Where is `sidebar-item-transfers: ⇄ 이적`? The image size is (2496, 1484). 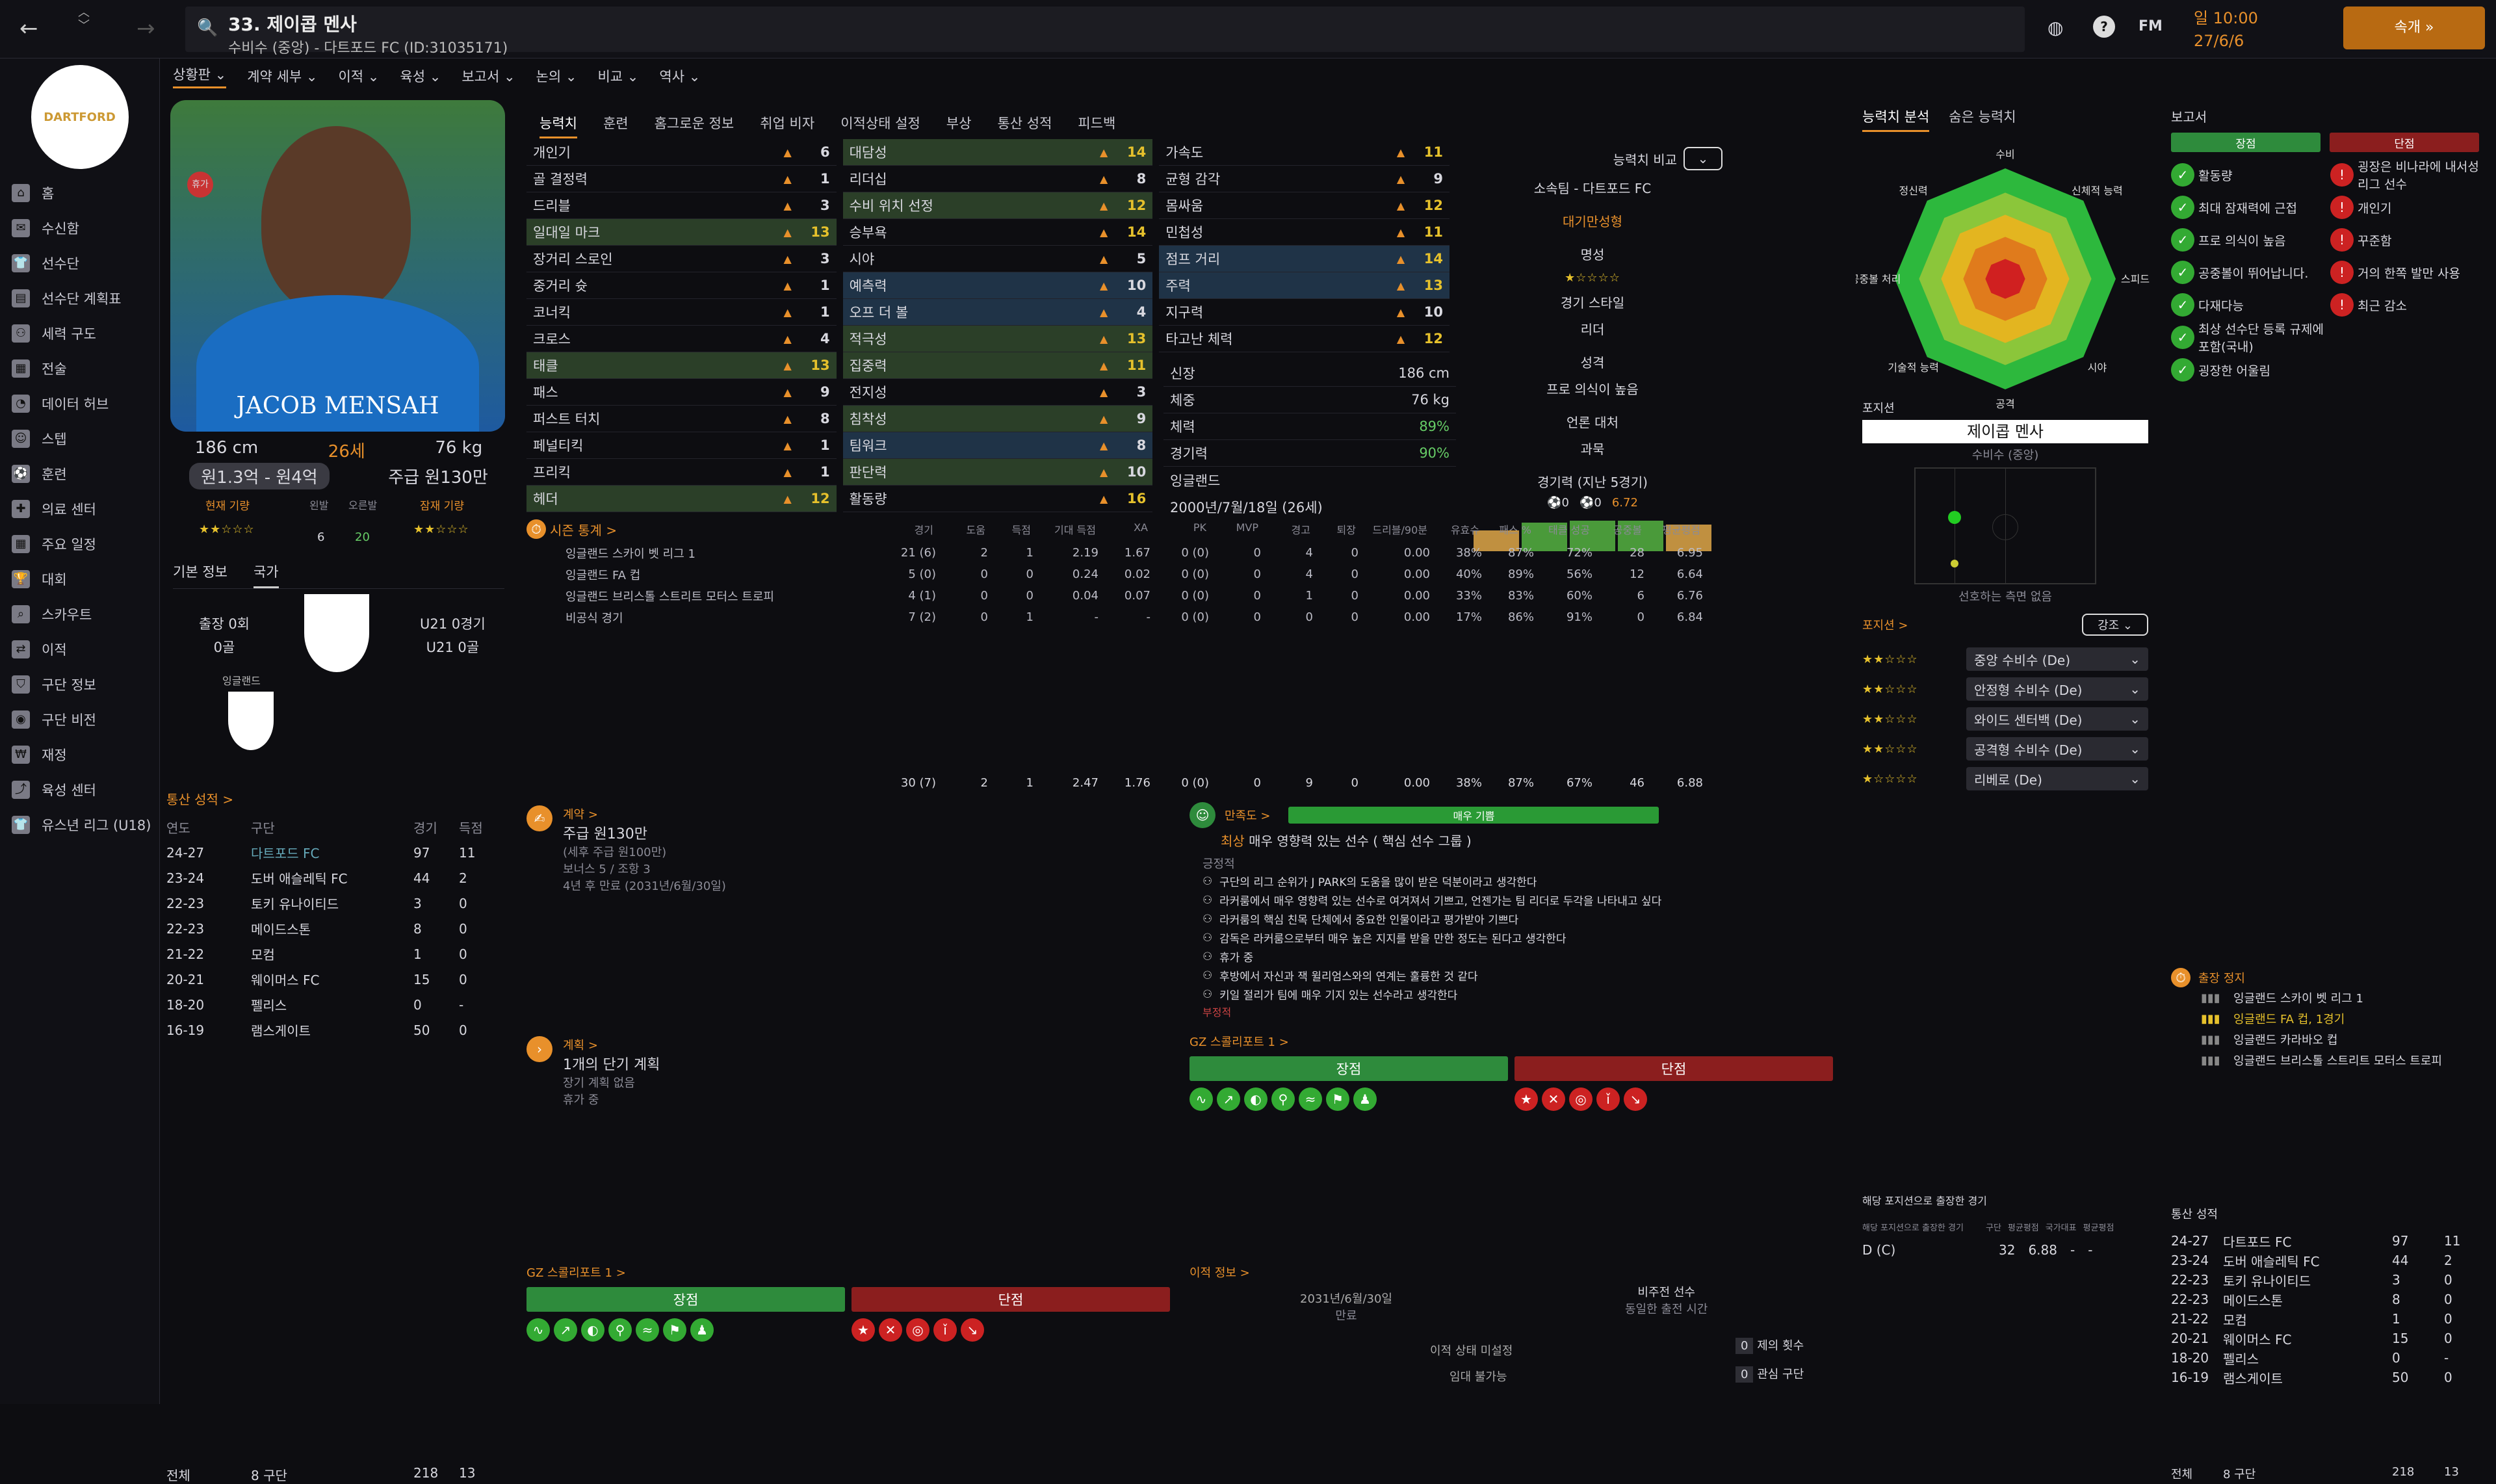
sidebar-item-transfers: ⇄ 이적 is located at coordinates (80, 649).